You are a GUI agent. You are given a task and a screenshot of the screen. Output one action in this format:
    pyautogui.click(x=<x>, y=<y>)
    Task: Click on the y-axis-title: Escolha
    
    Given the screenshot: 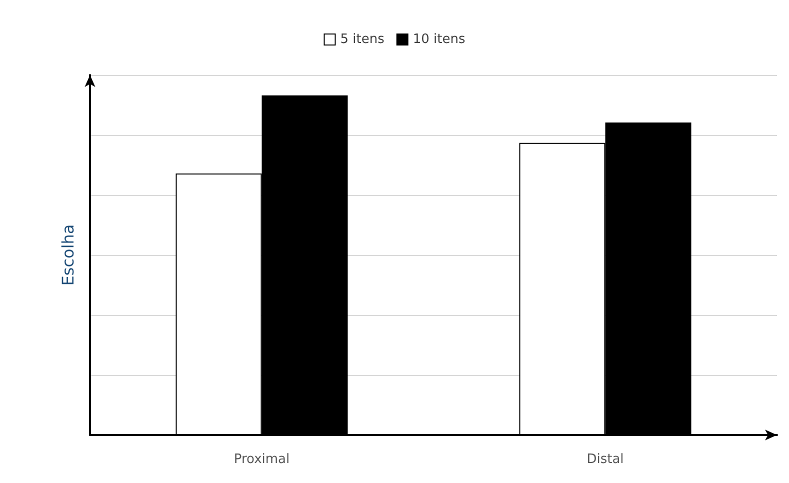 What is the action you would take?
    pyautogui.click(x=68, y=255)
    